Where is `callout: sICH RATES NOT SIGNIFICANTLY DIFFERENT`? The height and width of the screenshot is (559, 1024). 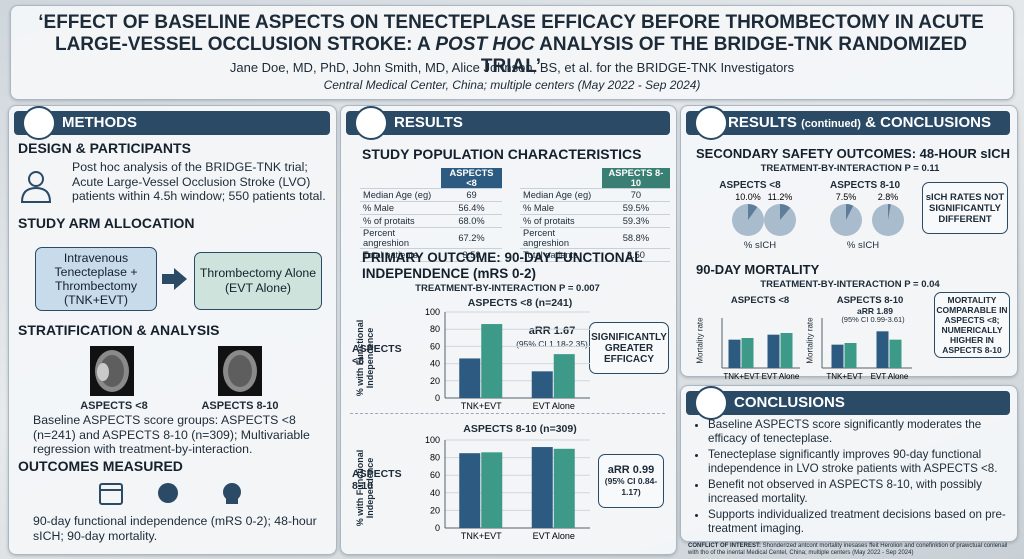
callout: sICH RATES NOT SIGNIFICANTLY DIFFERENT is located at coordinates (965, 208).